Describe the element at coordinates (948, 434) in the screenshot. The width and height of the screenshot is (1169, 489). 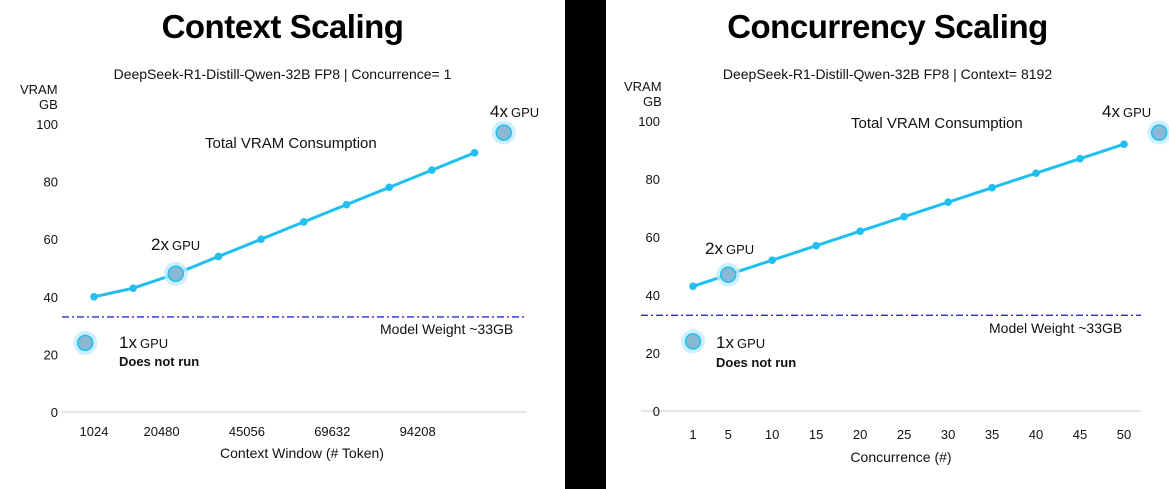
I see `x-tick-label: 30` at that location.